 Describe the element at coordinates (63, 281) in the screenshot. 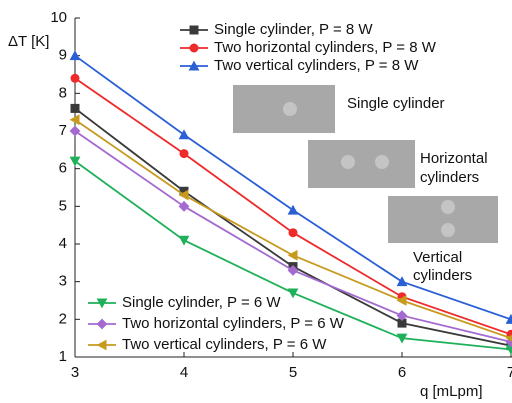

I see `y-tick-label: 3` at that location.